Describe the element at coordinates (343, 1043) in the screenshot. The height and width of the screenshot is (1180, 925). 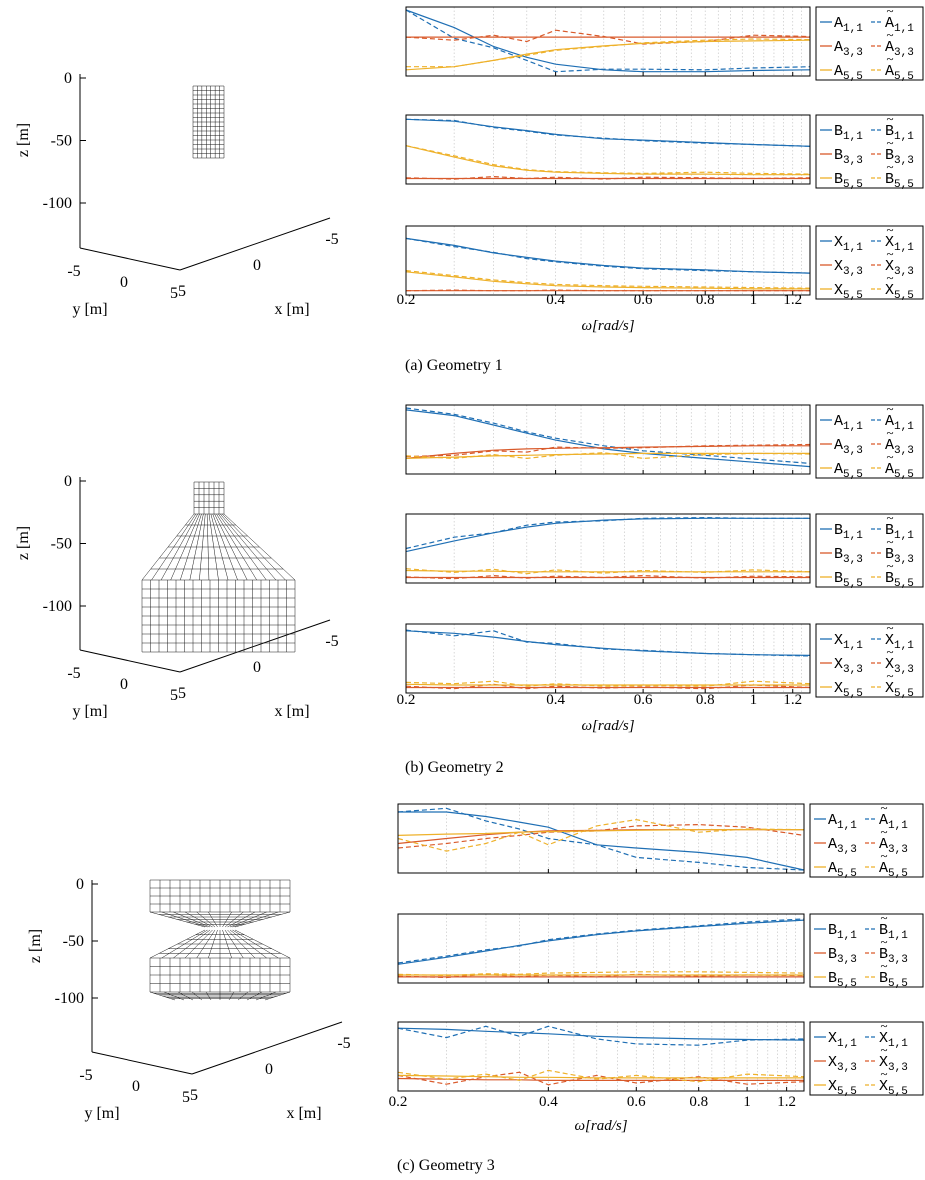
I see `geometry-3-x-tick-label: -5` at that location.